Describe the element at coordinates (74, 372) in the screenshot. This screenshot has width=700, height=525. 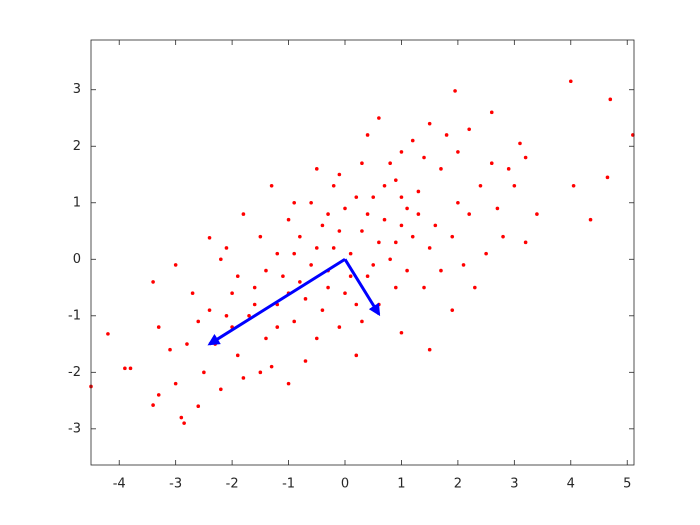
I see `y-tick-label: -2` at that location.